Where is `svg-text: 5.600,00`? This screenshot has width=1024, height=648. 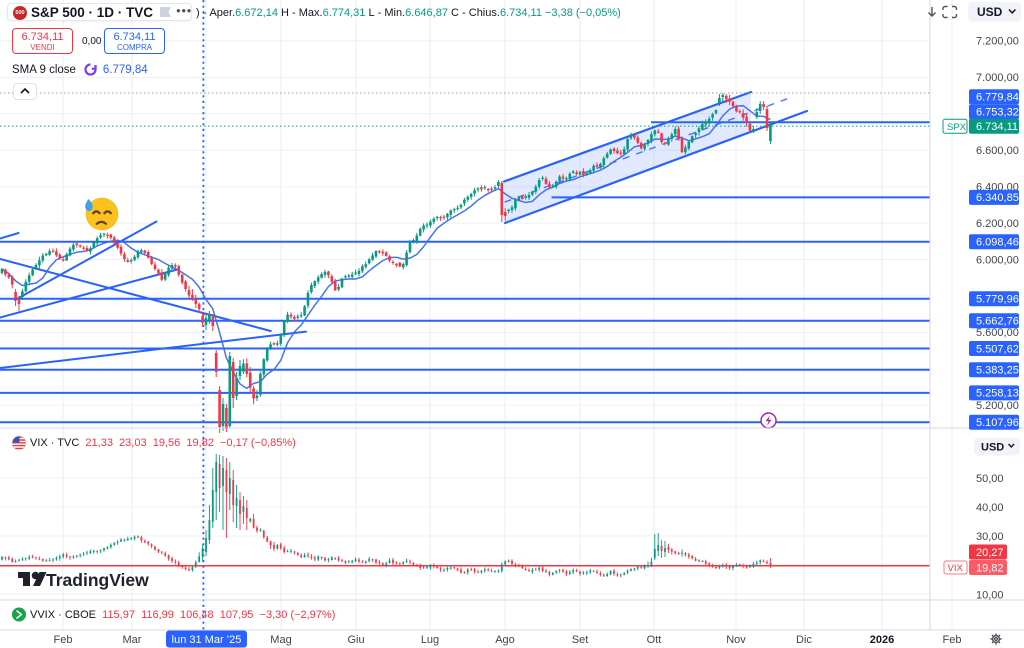
svg-text: 5.600,00 is located at coordinates (997, 333).